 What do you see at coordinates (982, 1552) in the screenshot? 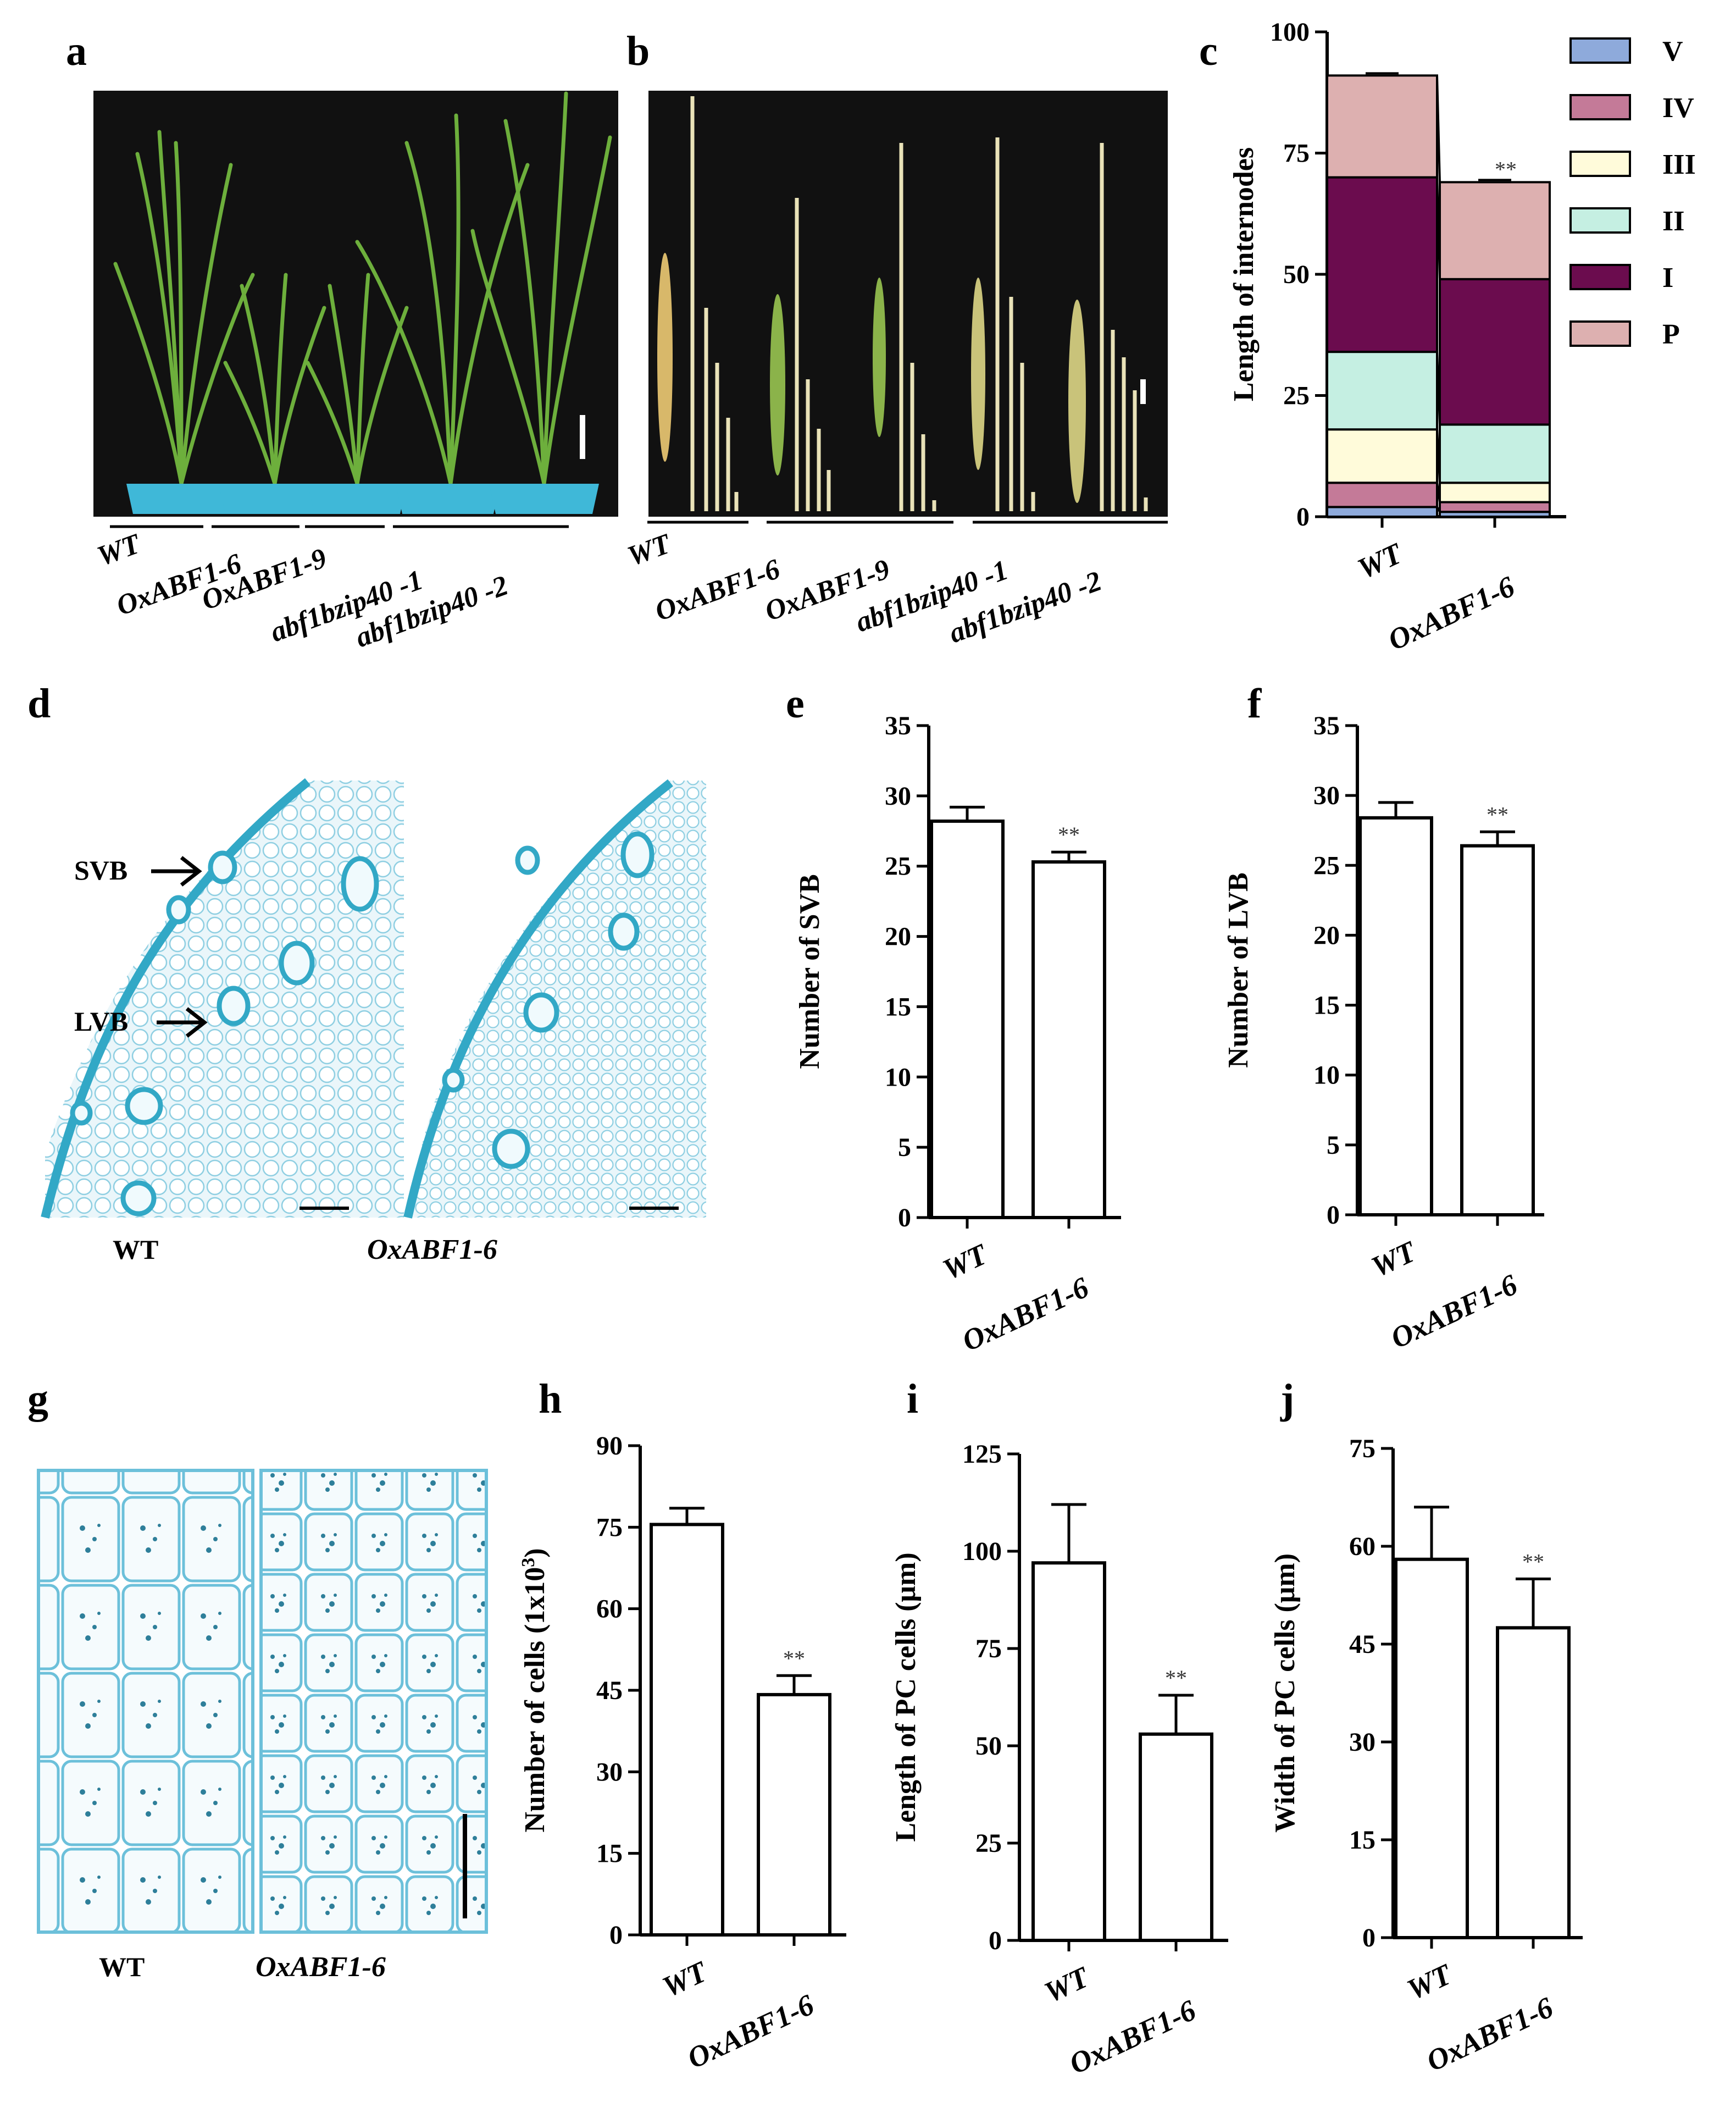
I see `i-ytick-label: 100` at bounding box center [982, 1552].